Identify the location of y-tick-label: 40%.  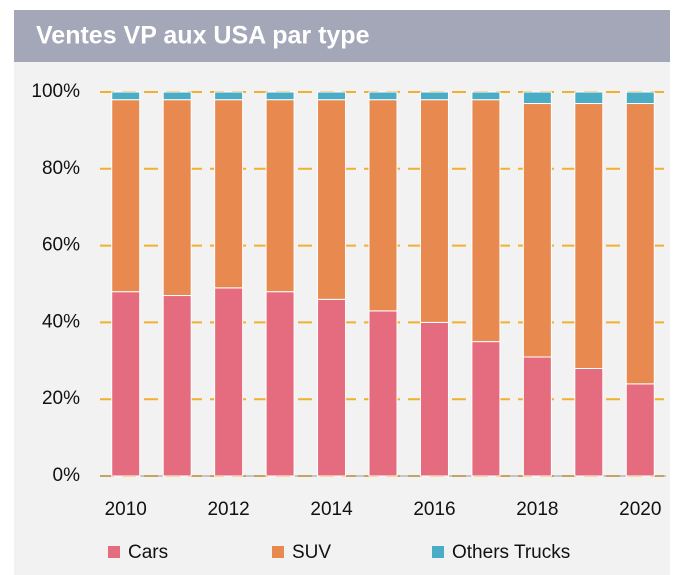
(61, 321).